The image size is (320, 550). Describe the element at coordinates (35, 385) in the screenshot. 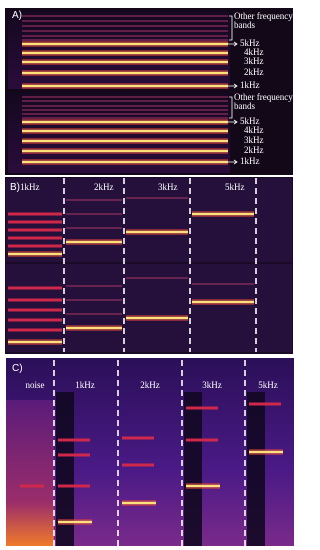

I see `label: noise` at that location.